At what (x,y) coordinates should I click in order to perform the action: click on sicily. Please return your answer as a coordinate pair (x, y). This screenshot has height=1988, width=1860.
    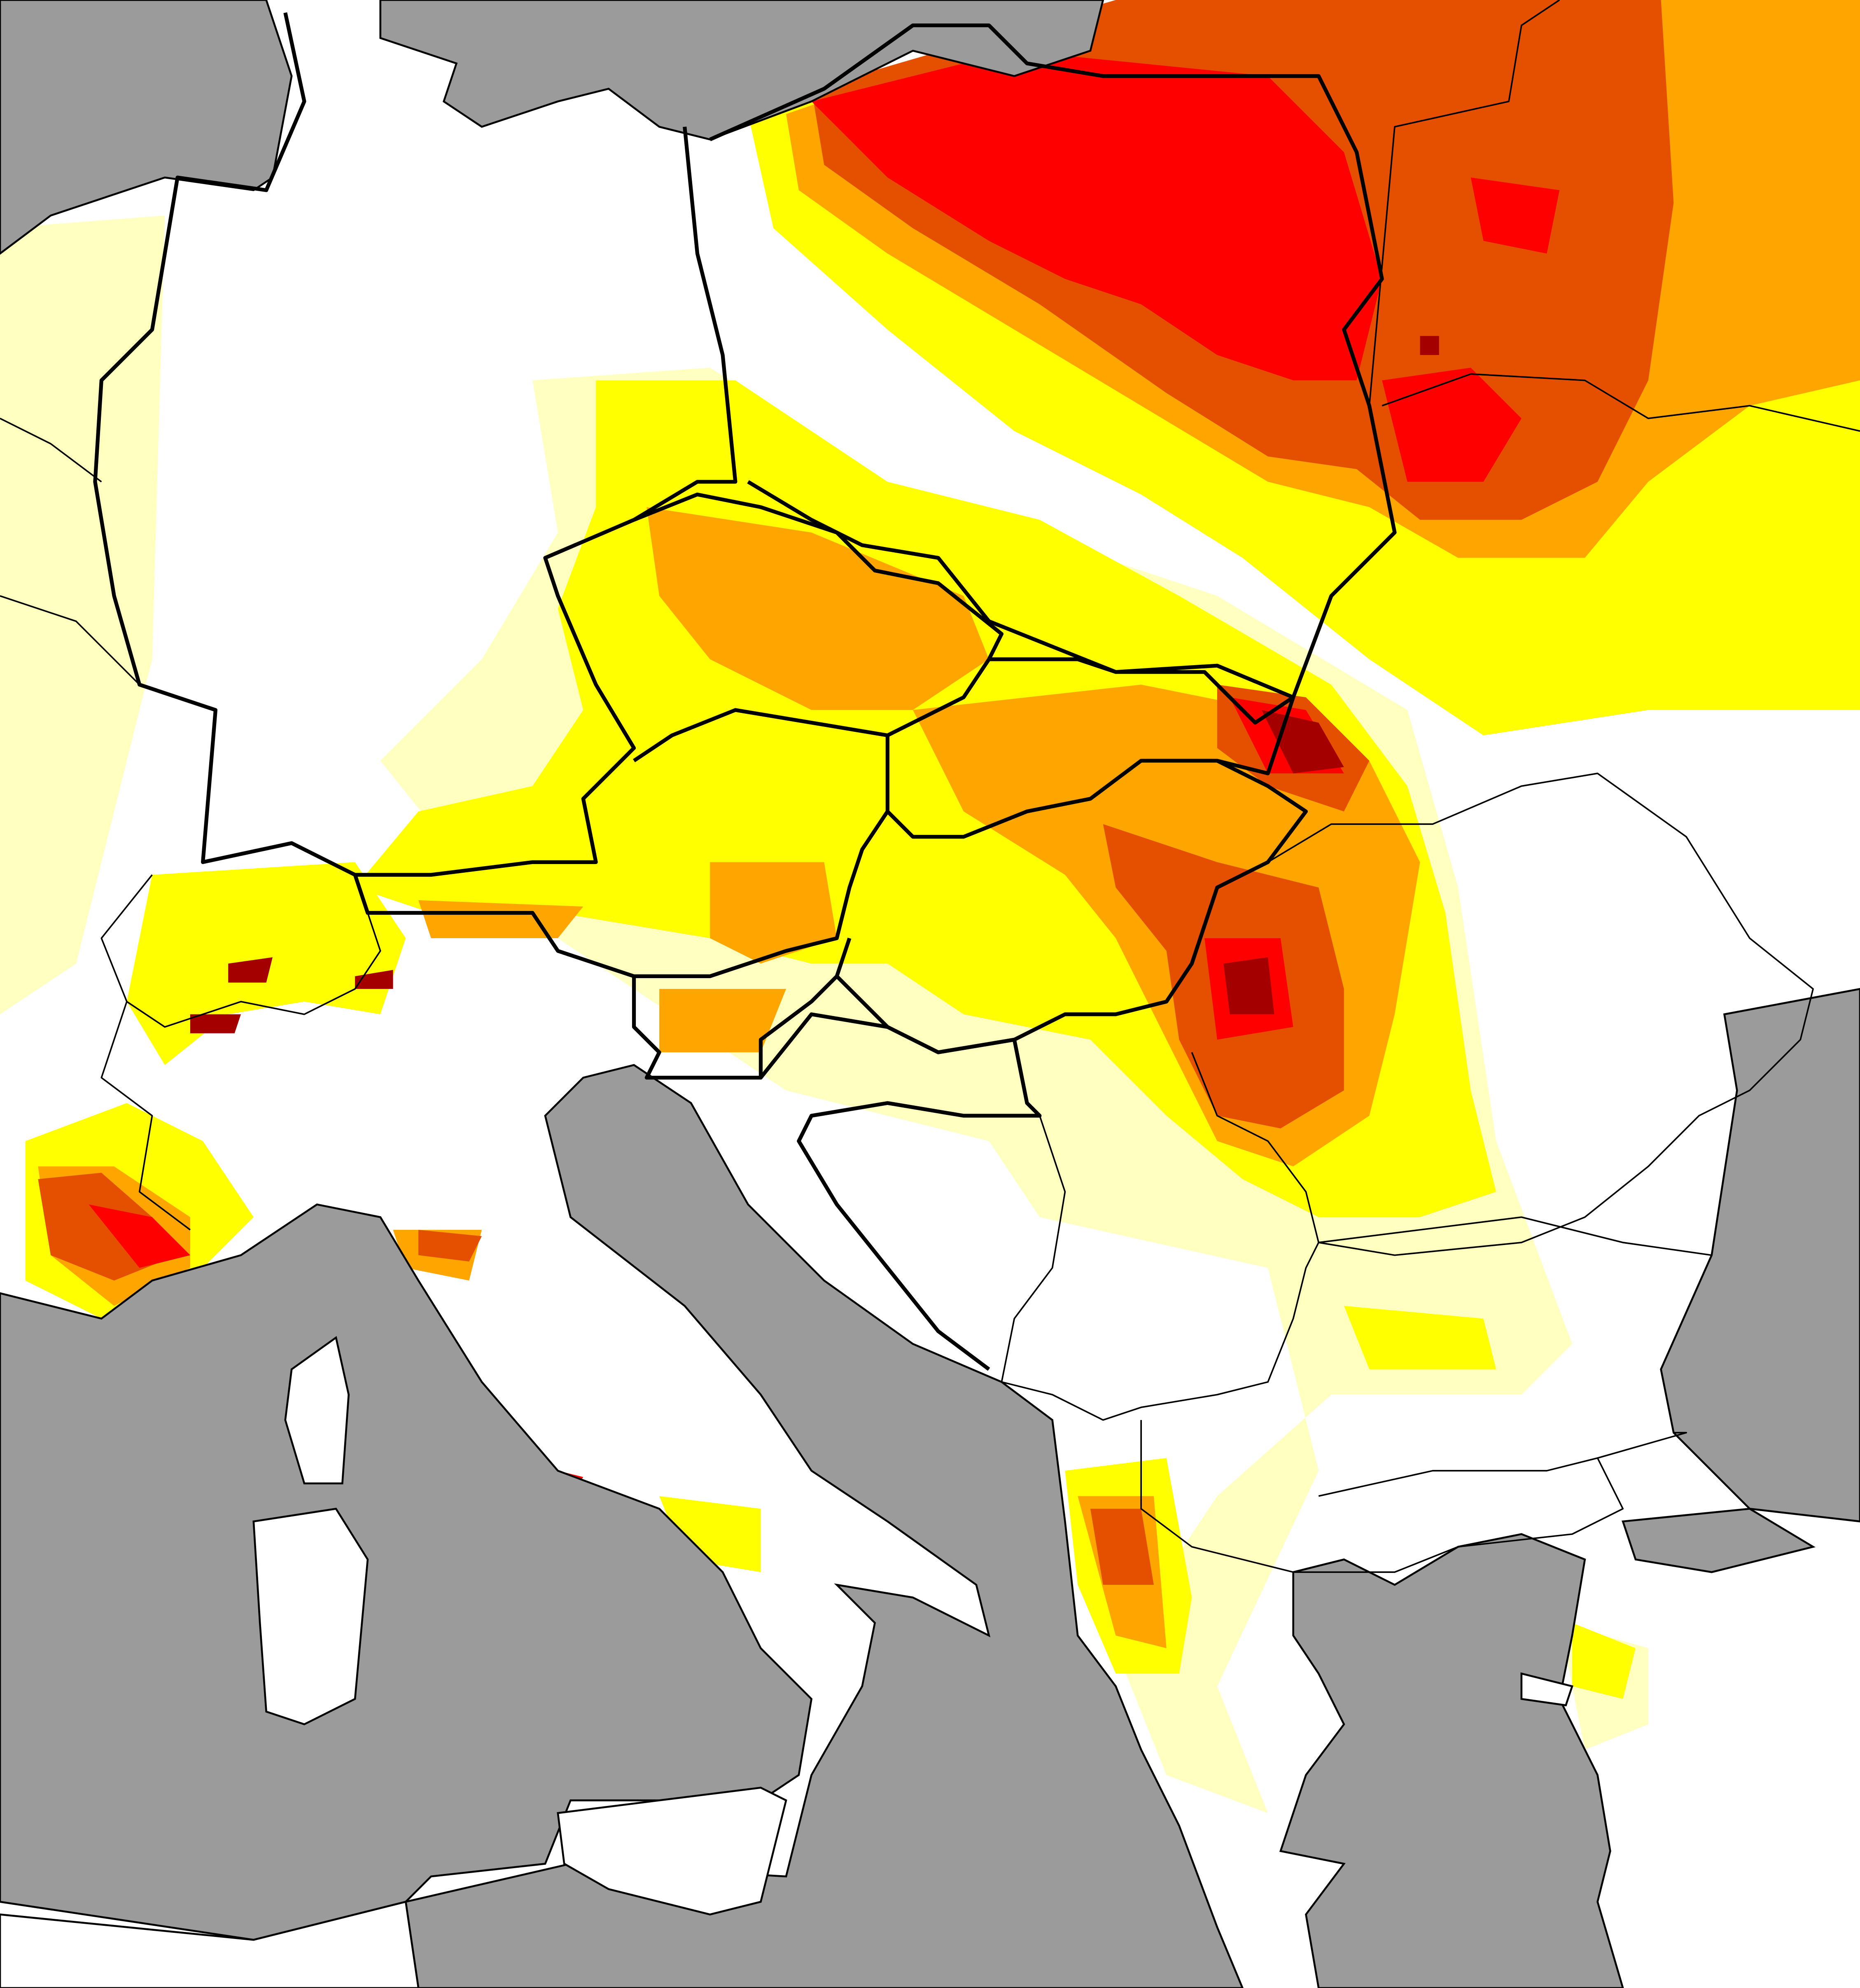
    Looking at the image, I should click on (672, 1851).